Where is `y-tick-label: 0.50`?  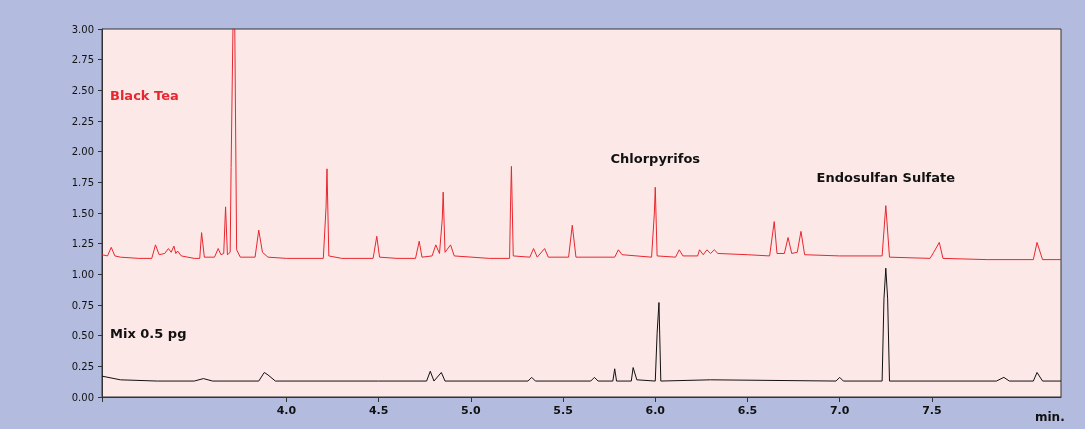 y-tick-label: 0.50 is located at coordinates (82, 336).